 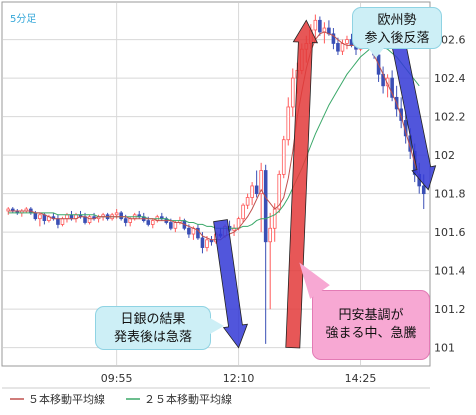 What do you see at coordinates (66, 399) in the screenshot?
I see `legend-label: ５本移動平均線` at bounding box center [66, 399].